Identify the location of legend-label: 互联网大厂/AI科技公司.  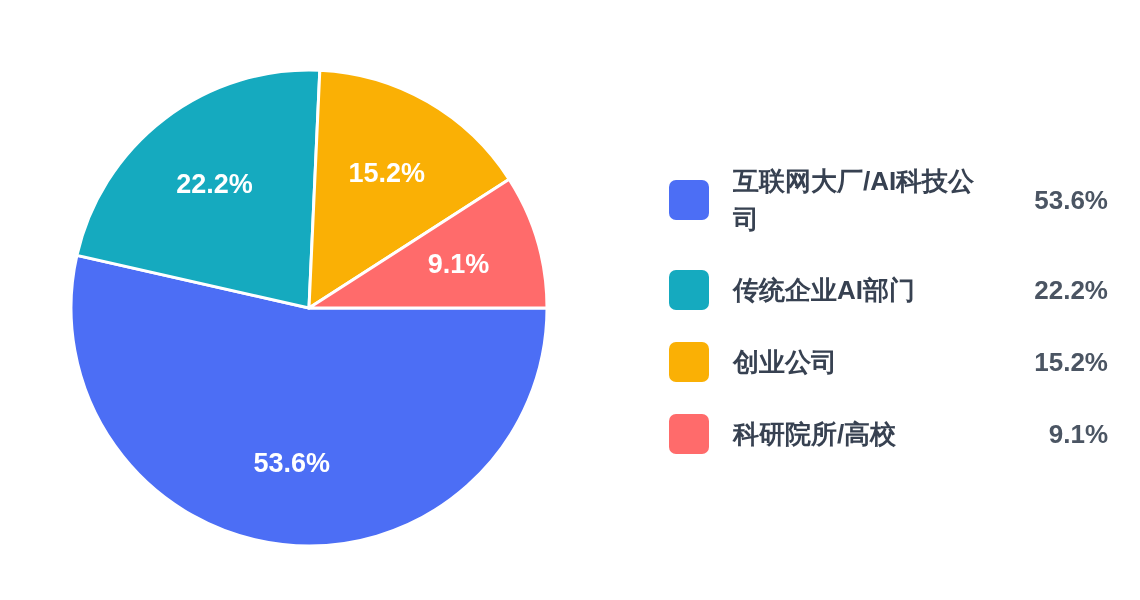
(854, 200).